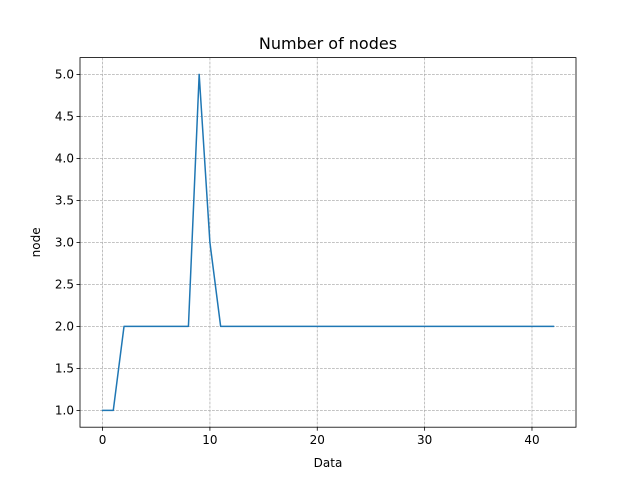 This screenshot has width=640, height=480. Describe the element at coordinates (328, 43) in the screenshot. I see `chart-title: Number of nodes` at that location.